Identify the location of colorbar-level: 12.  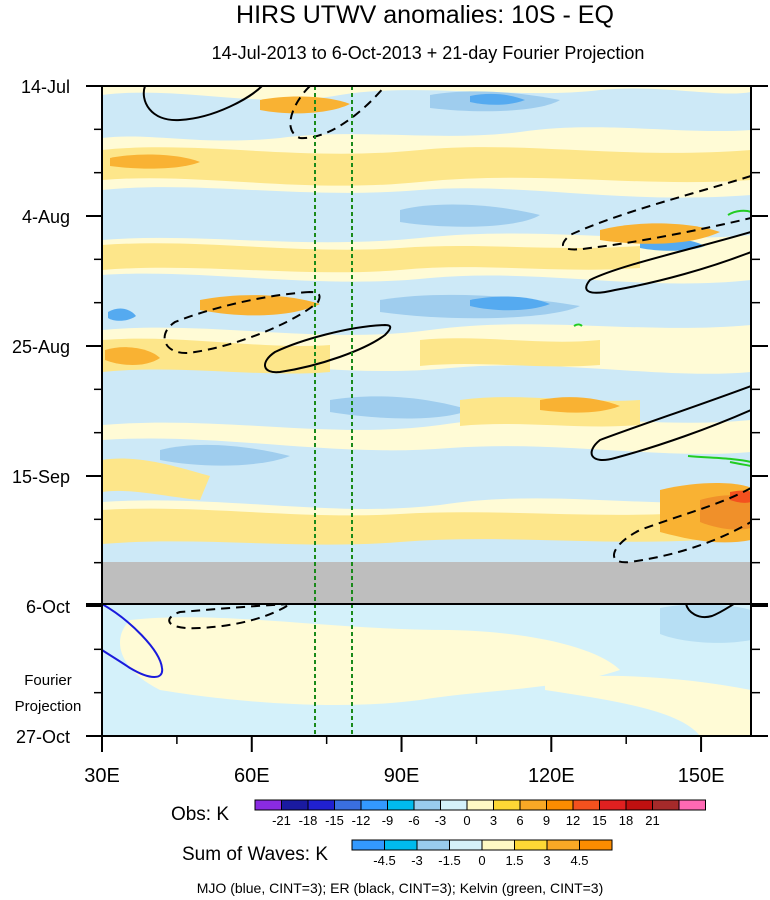
(573, 820).